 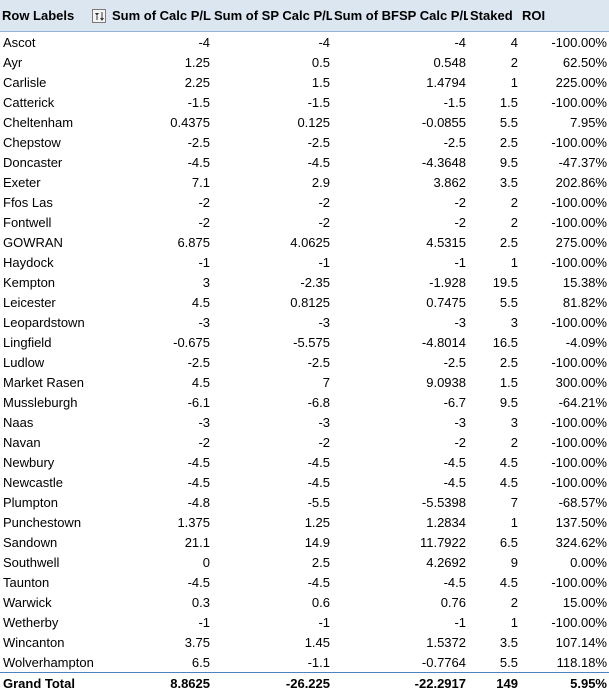 I want to click on sum-bfsp-header: Sum of BFSP Calc P/L, so click(x=400, y=16).